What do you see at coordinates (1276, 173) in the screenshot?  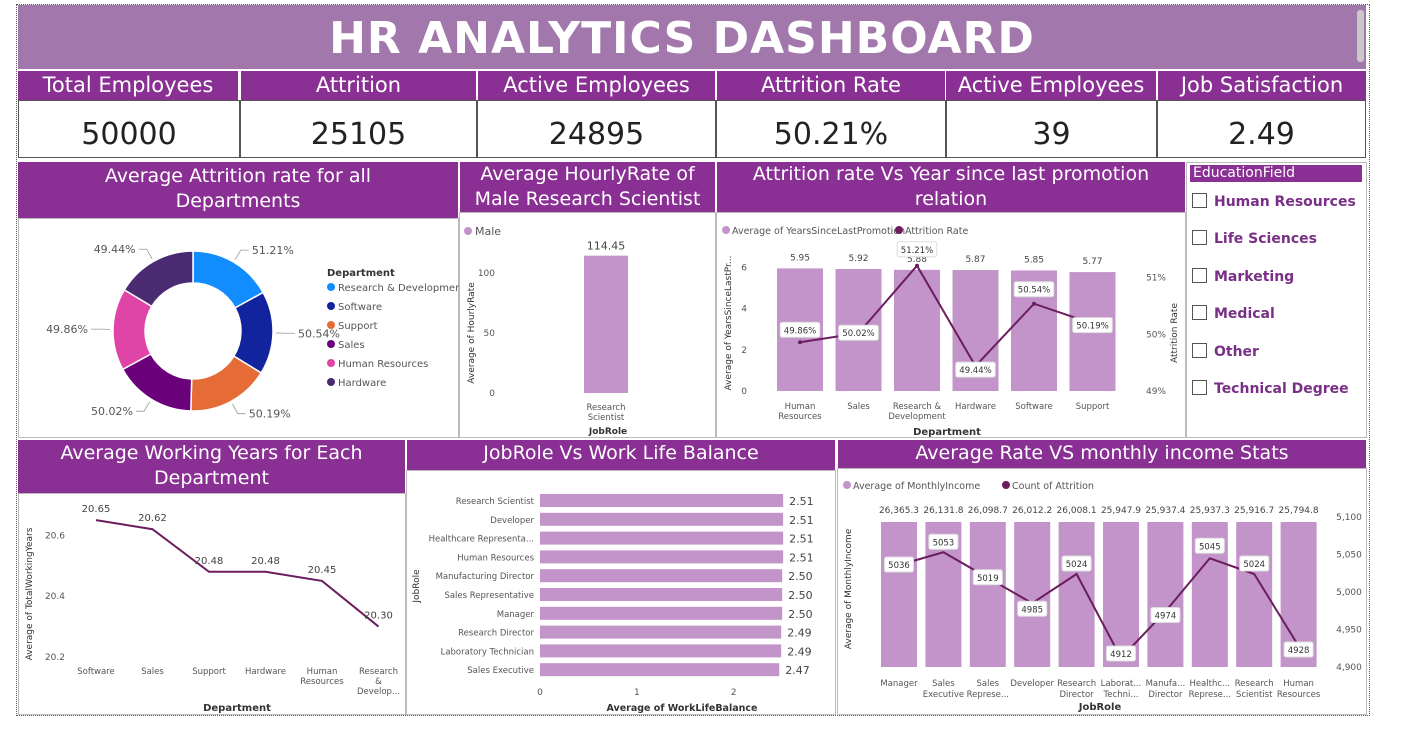 I see `education-filter-title: EducationField` at bounding box center [1276, 173].